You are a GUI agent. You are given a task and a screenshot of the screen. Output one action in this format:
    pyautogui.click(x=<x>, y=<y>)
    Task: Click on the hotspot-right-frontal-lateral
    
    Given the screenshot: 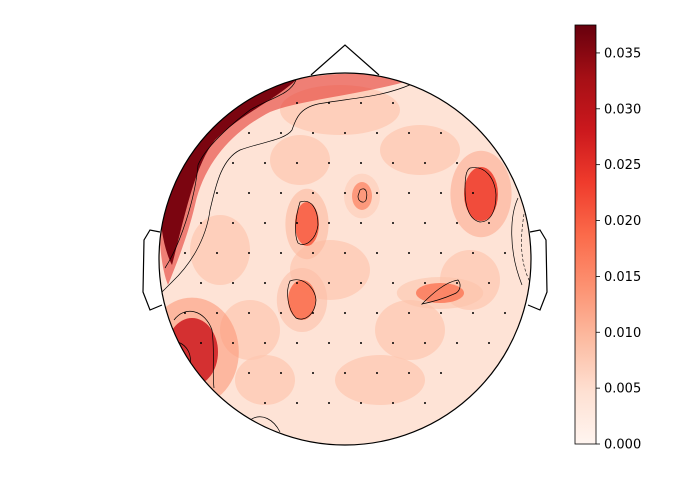 What is the action you would take?
    pyautogui.click(x=481, y=194)
    